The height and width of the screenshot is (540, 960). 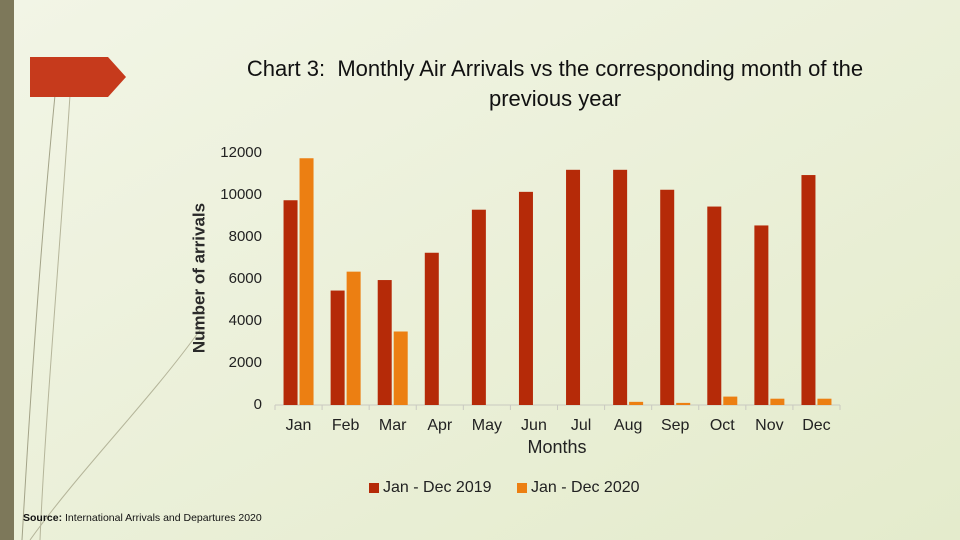 I want to click on y-tick-label: 8000, so click(x=245, y=236).